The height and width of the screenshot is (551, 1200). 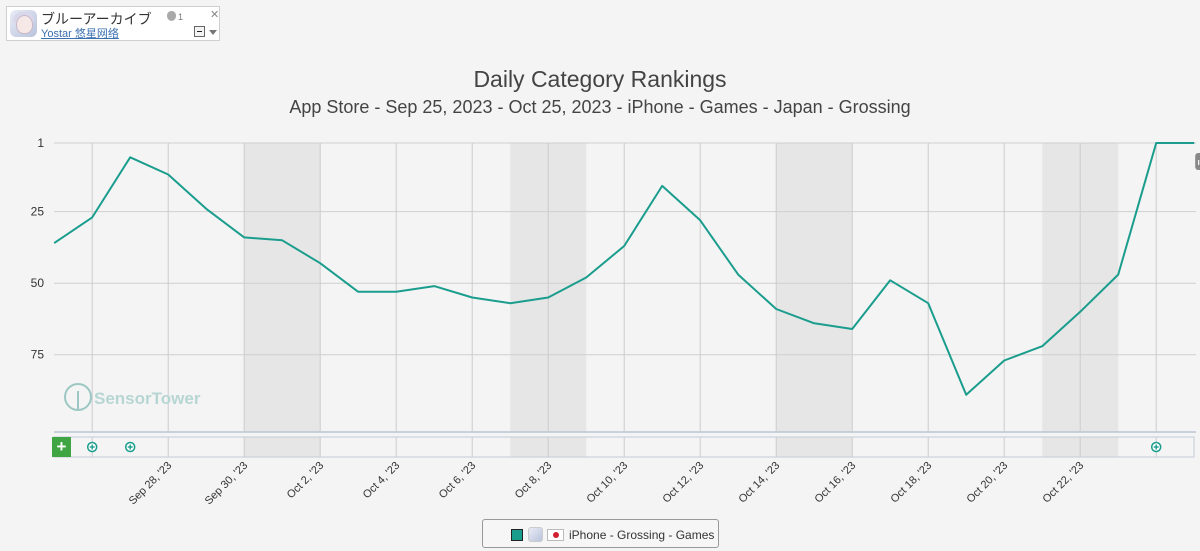 What do you see at coordinates (23, 23) in the screenshot?
I see `app-icon` at bounding box center [23, 23].